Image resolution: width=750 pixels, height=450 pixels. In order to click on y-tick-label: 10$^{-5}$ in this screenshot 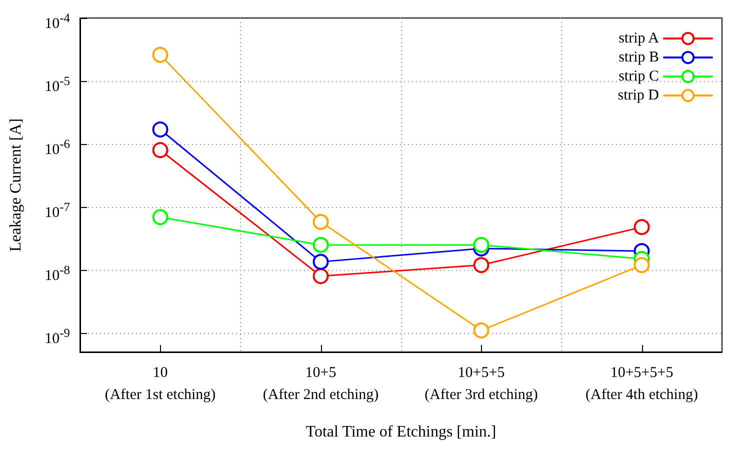, I will do `click(57, 85)`.